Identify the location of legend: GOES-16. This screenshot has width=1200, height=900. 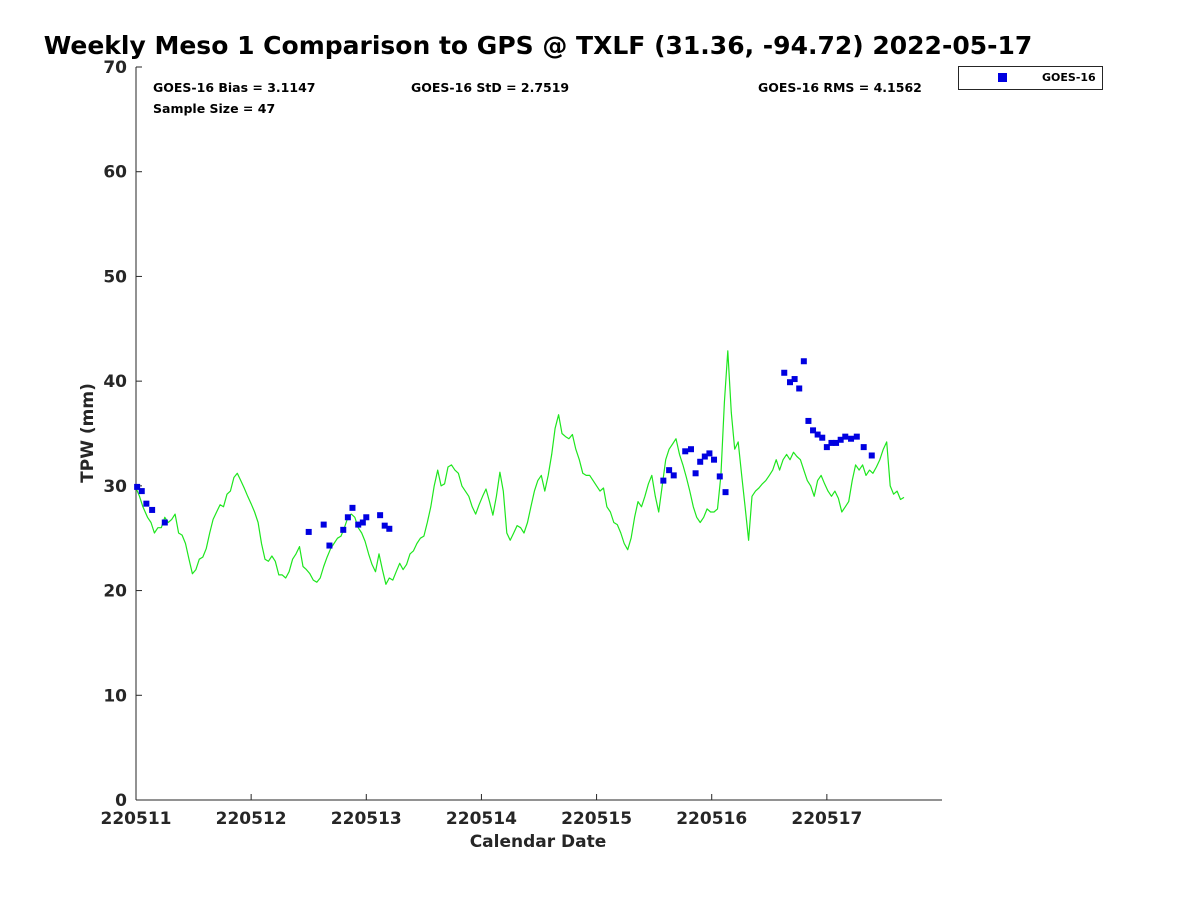
(1030, 78).